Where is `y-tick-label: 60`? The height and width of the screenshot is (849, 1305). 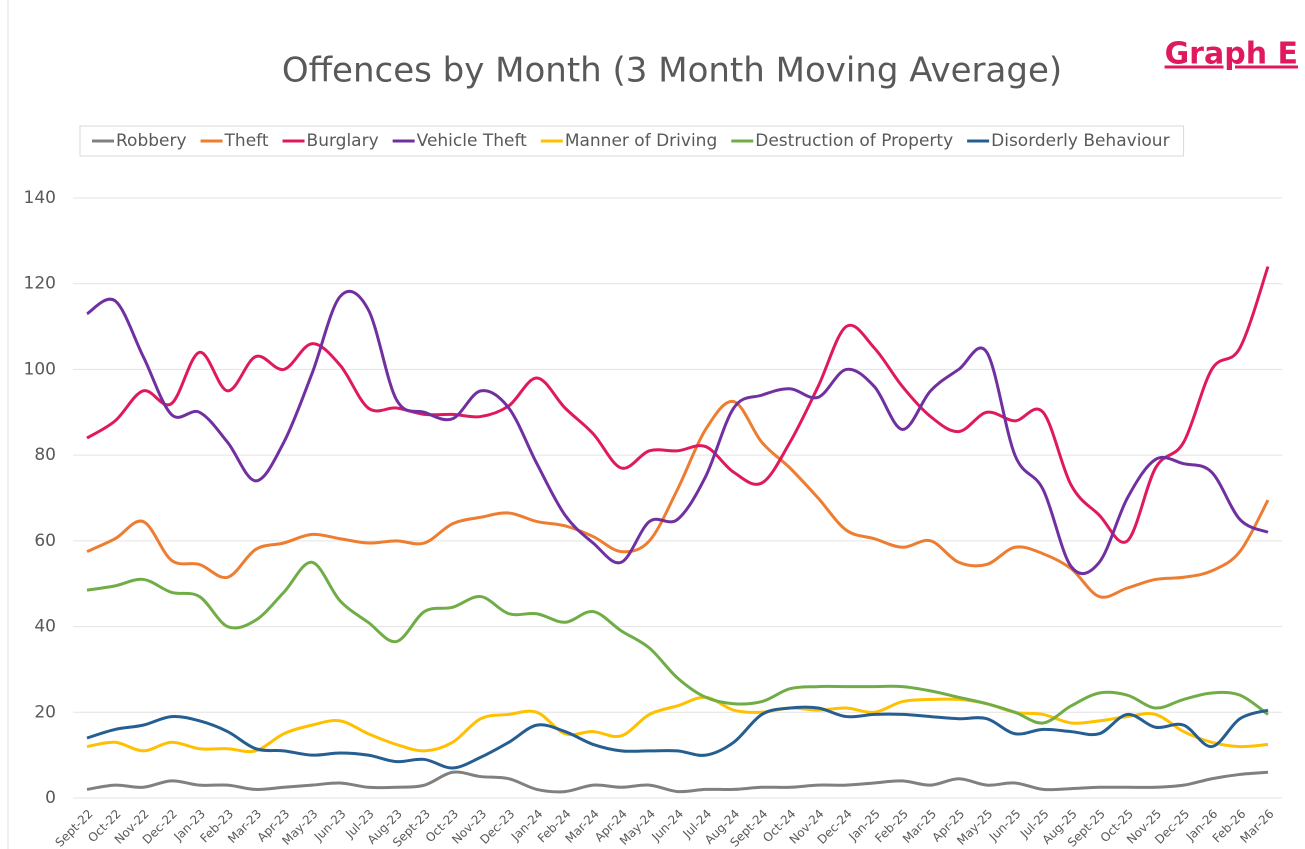
y-tick-label: 60 is located at coordinates (45, 541).